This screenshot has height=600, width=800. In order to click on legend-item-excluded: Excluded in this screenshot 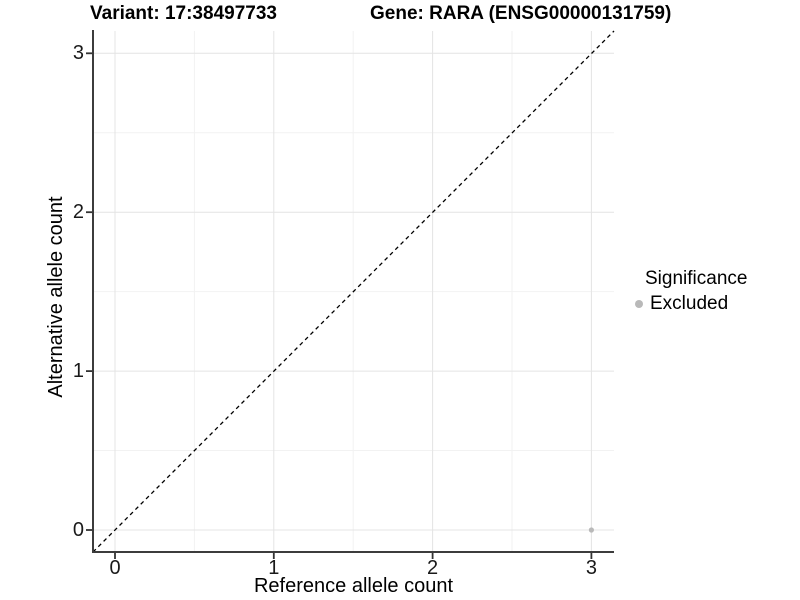, I will do `click(689, 304)`.